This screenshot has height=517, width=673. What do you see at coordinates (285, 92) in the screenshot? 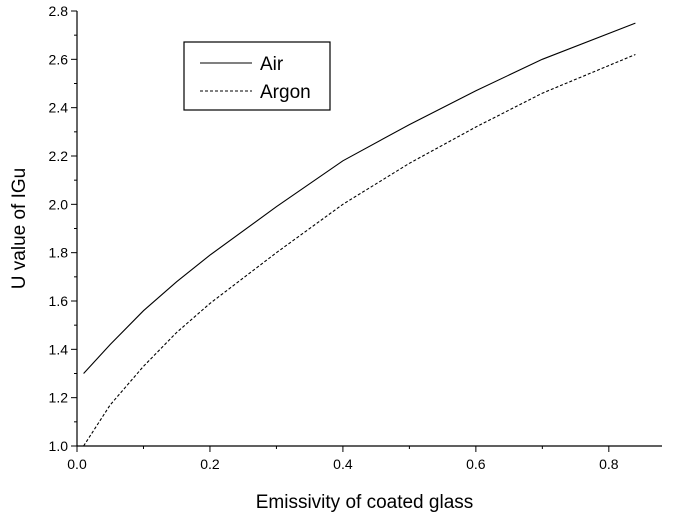
I see `legend-label-argon: Argon` at bounding box center [285, 92].